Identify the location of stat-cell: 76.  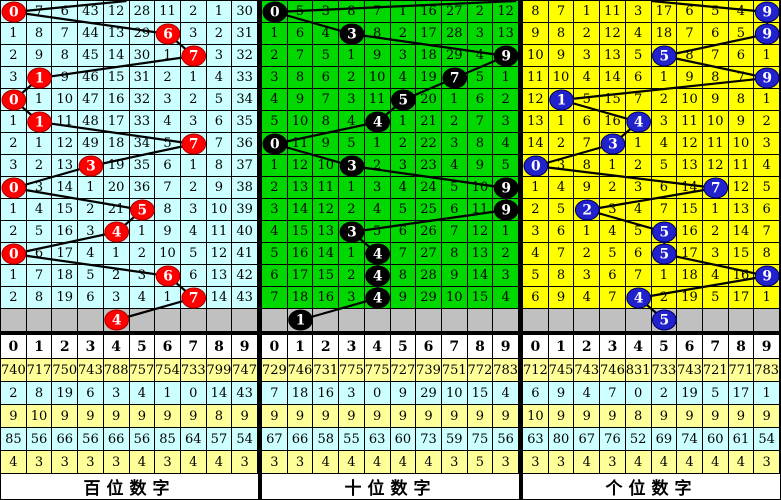
(613, 439).